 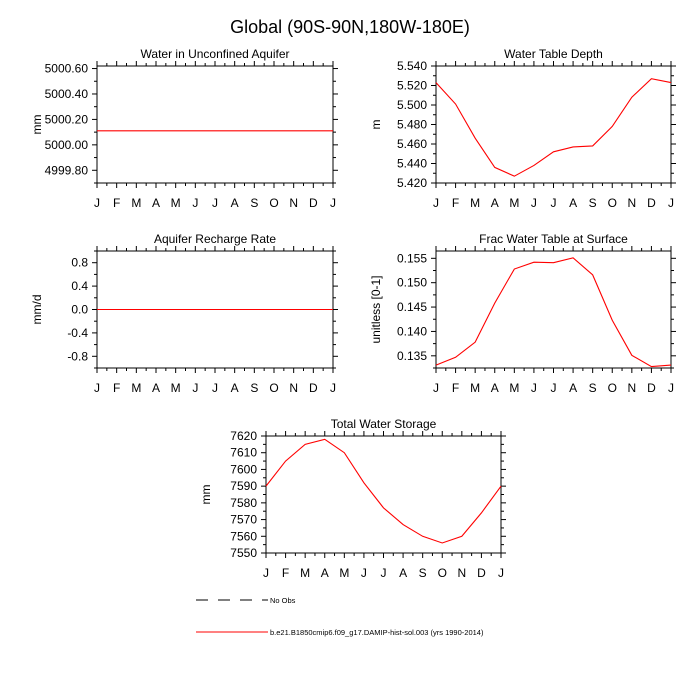 I want to click on panel-title: Frac Water Table at Surface, so click(x=553, y=239).